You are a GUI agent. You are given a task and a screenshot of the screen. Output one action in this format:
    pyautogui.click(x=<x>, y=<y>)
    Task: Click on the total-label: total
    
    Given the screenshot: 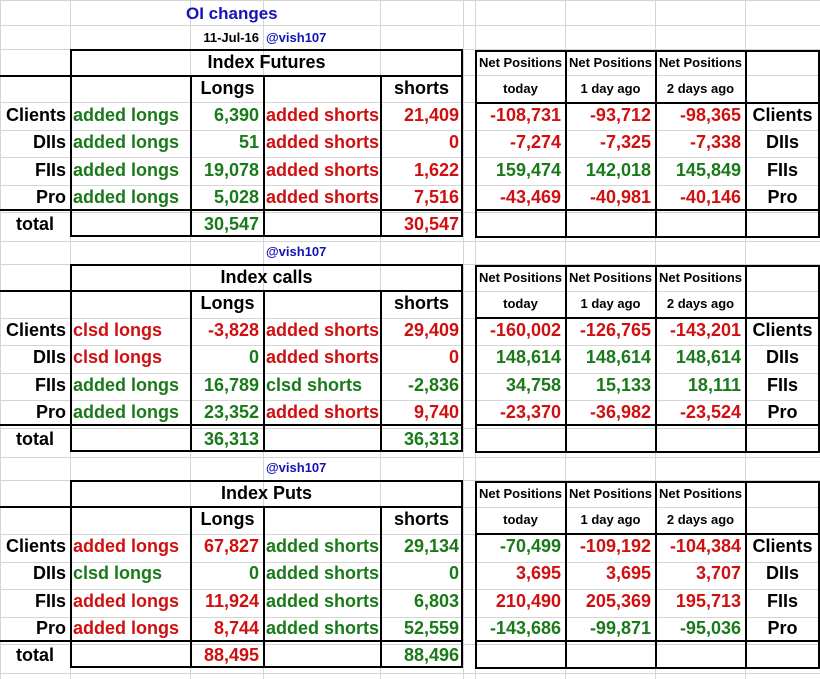 What is the action you would take?
    pyautogui.click(x=35, y=224)
    